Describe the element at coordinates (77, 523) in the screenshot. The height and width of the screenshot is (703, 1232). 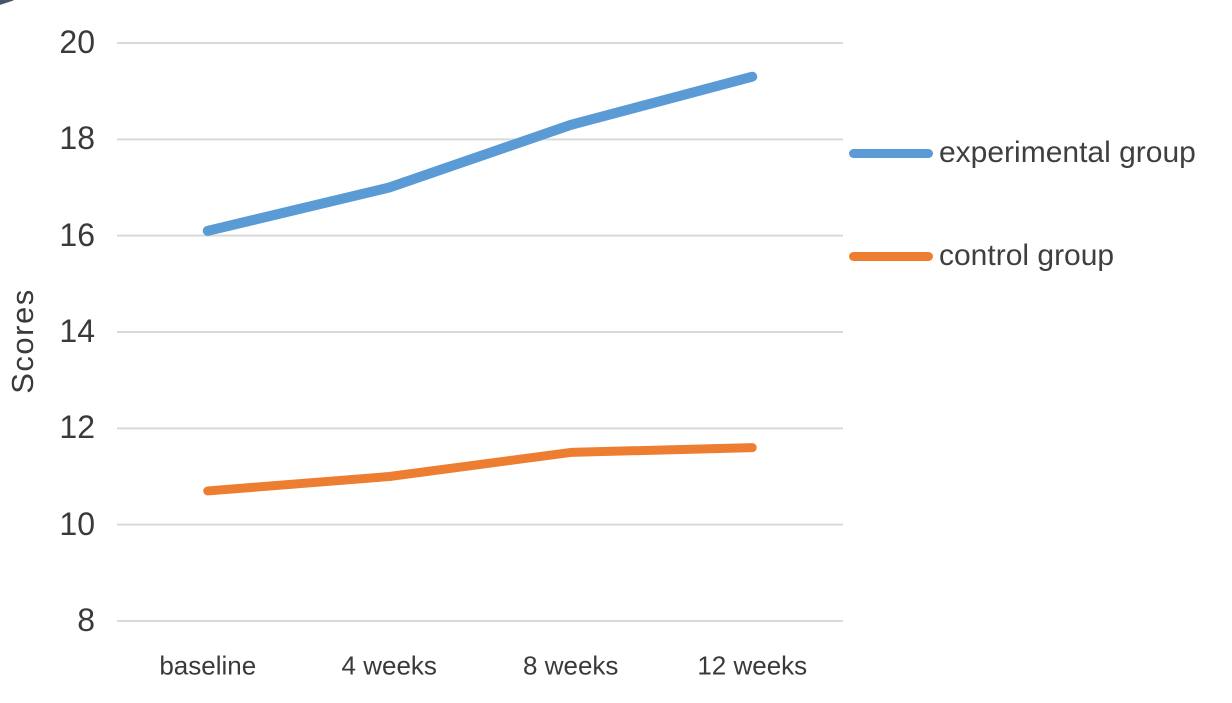
I see `y-tick-label: 10` at that location.